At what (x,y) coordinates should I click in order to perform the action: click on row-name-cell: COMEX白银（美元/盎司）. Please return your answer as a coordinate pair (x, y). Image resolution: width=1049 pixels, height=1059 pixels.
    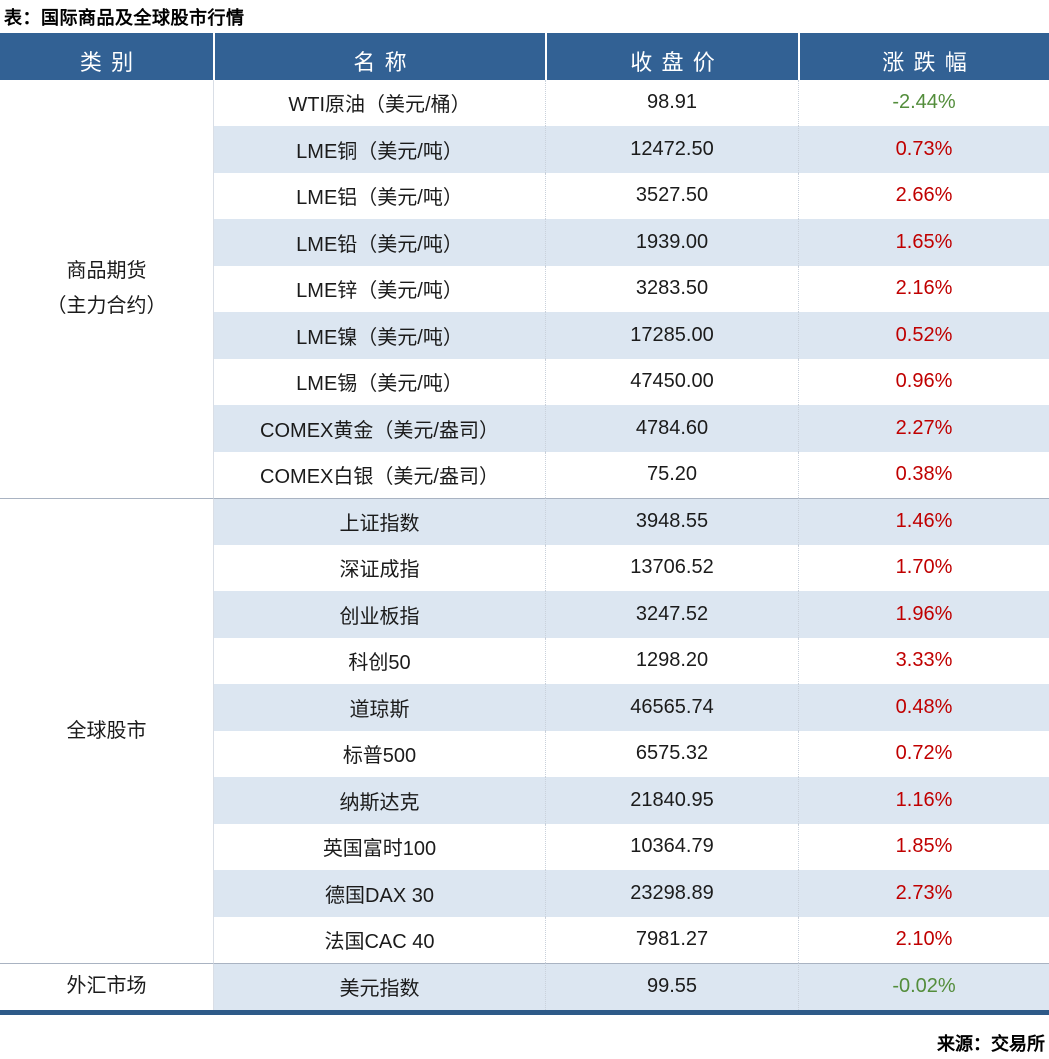
    Looking at the image, I should click on (379, 474).